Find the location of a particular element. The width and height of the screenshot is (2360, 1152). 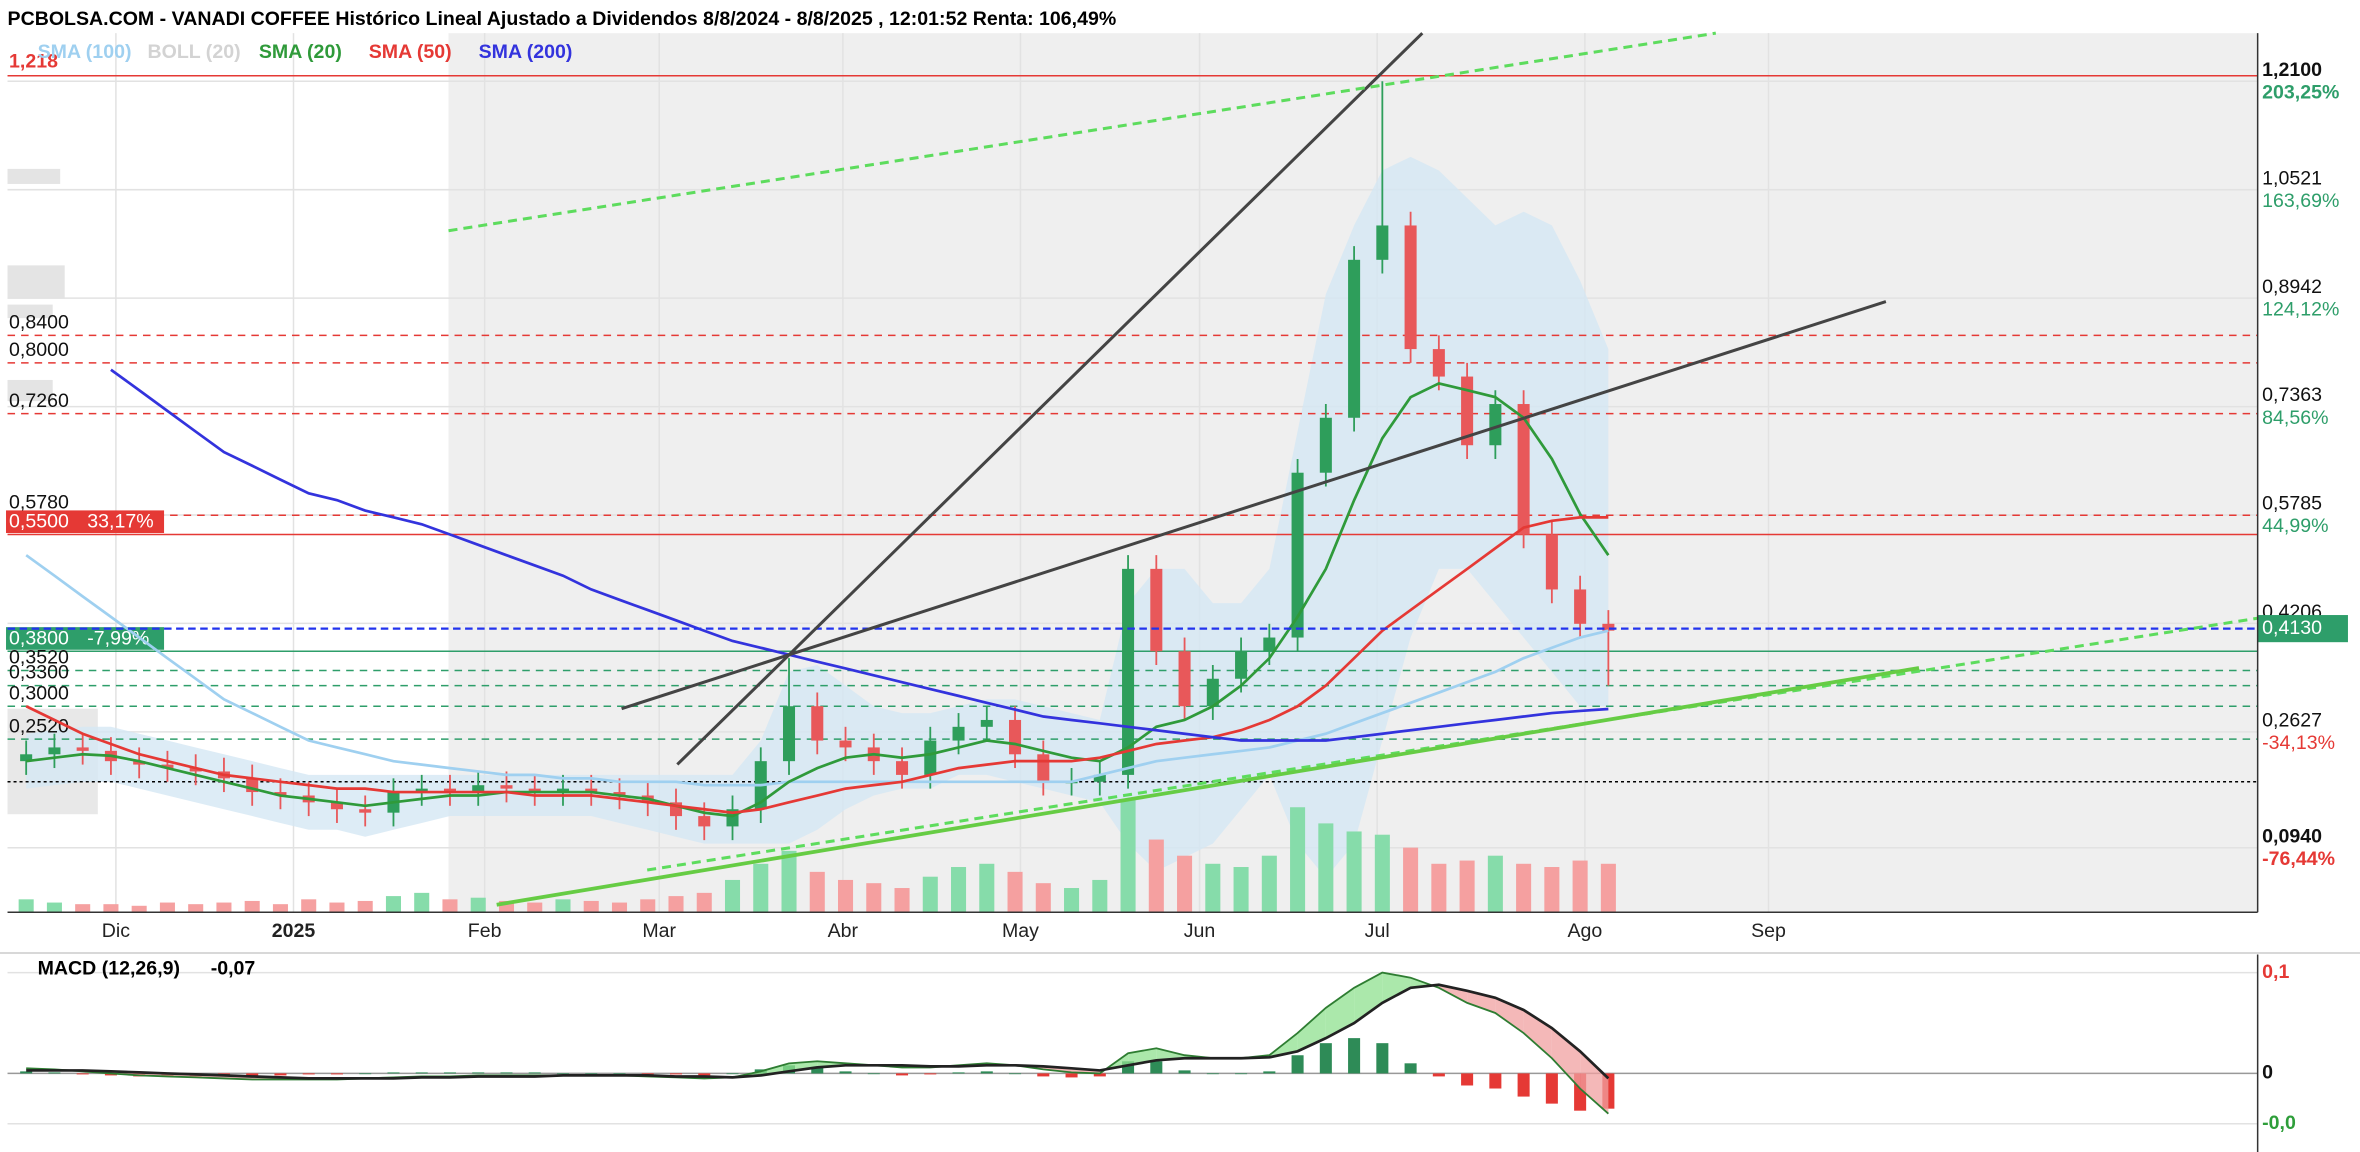

last-price-box is located at coordinates (2302, 629).